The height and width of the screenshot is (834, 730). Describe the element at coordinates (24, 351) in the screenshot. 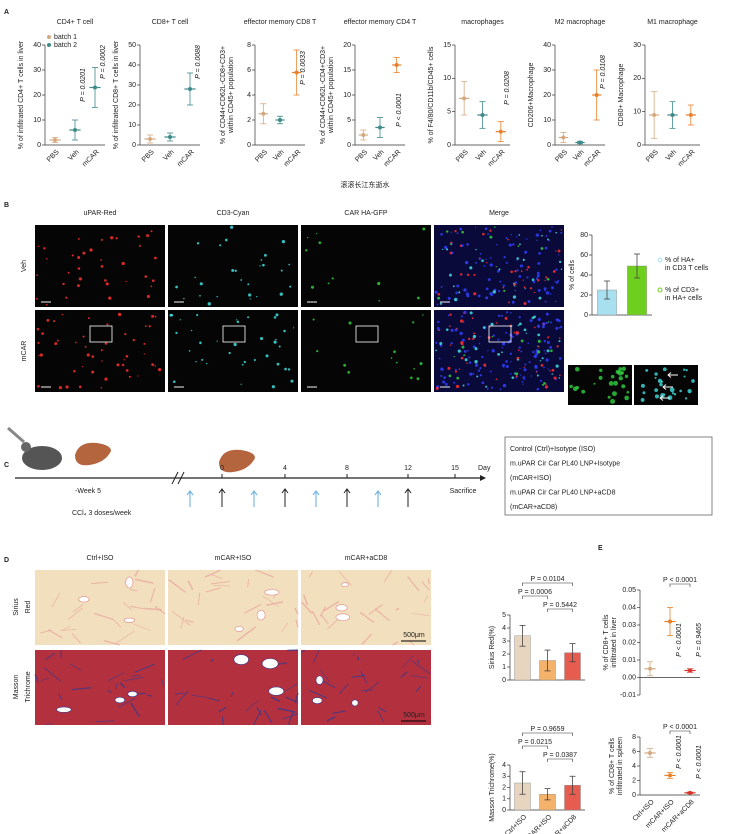

I see `row-label: mCAR` at that location.